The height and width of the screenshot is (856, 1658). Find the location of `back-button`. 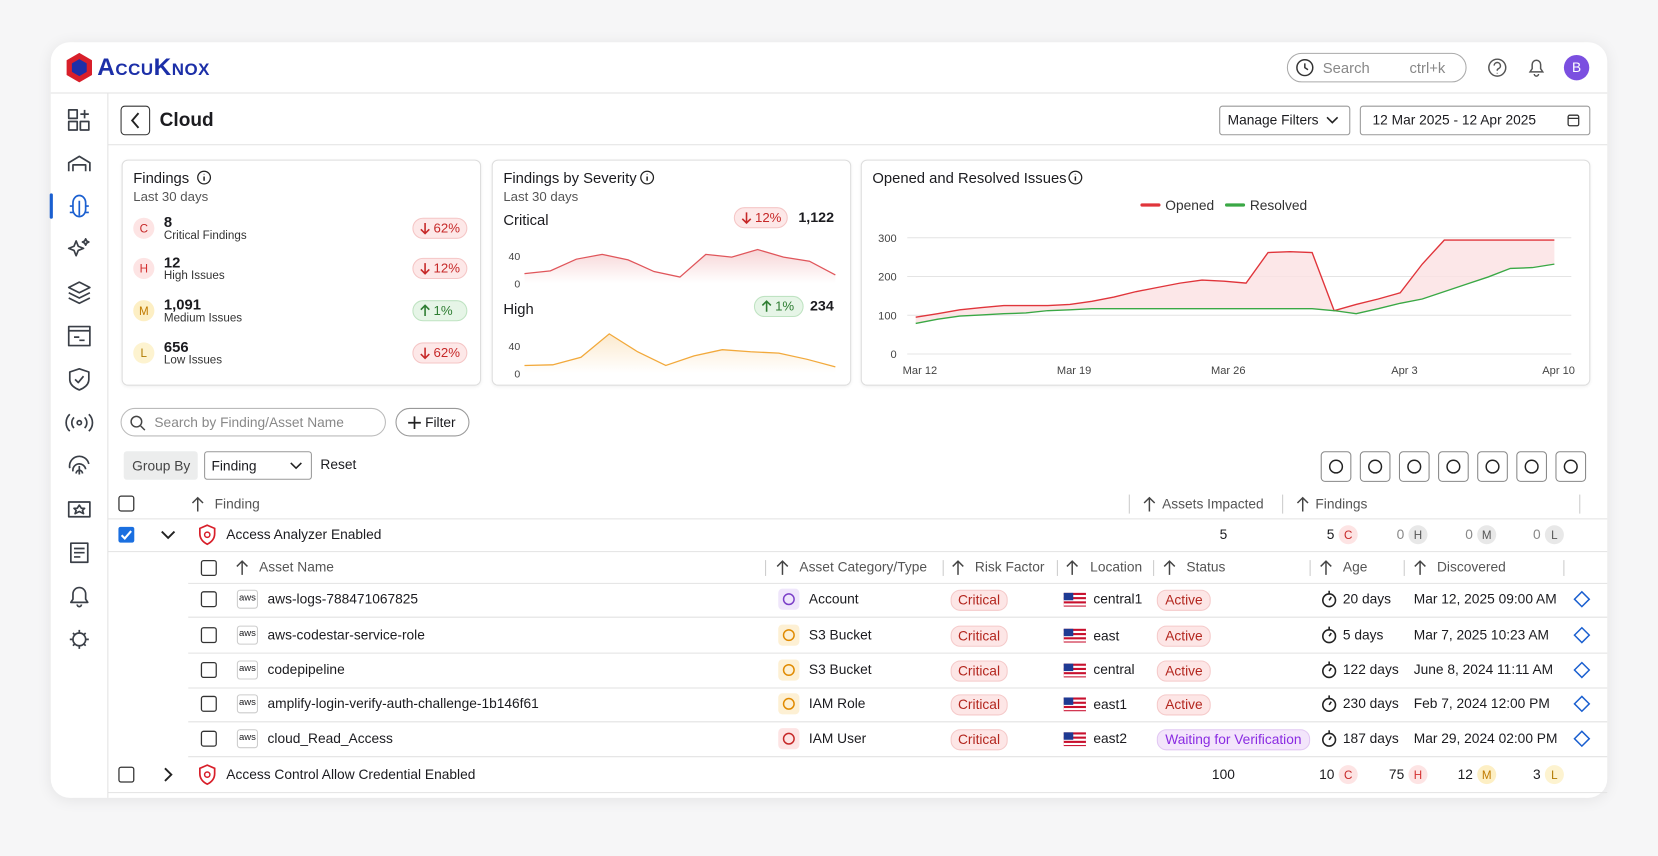

back-button is located at coordinates (135, 120).